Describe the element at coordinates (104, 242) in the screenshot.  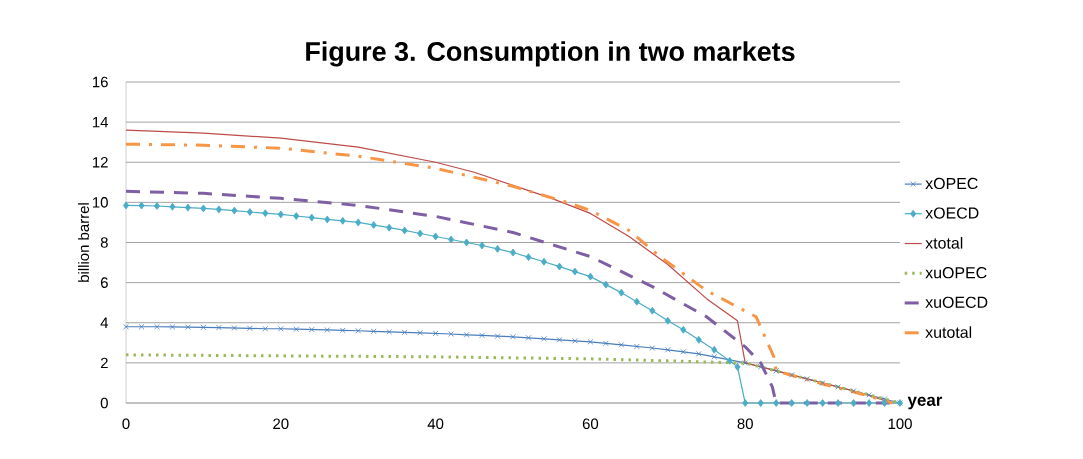
I see `y-tick-label: 8` at that location.